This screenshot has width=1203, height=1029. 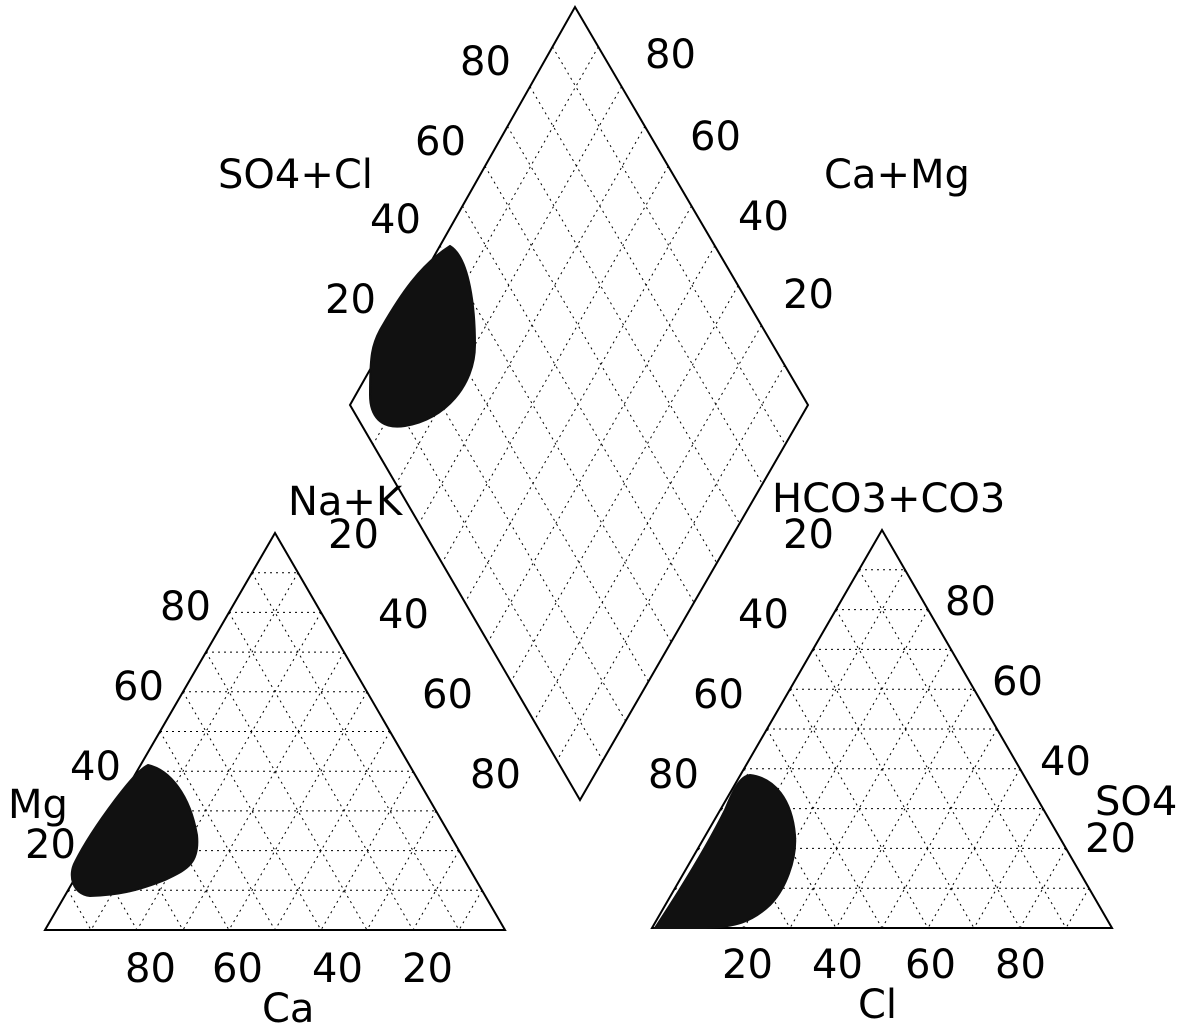 I want to click on anion-bottom-tick: 40, so click(x=837, y=965).